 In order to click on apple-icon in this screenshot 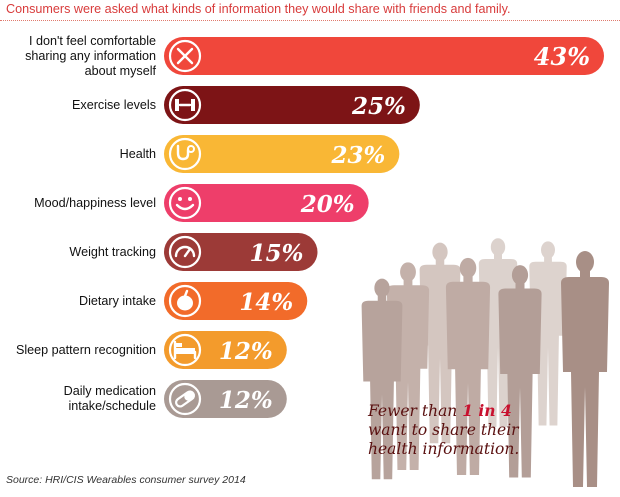, I will do `click(185, 301)`.